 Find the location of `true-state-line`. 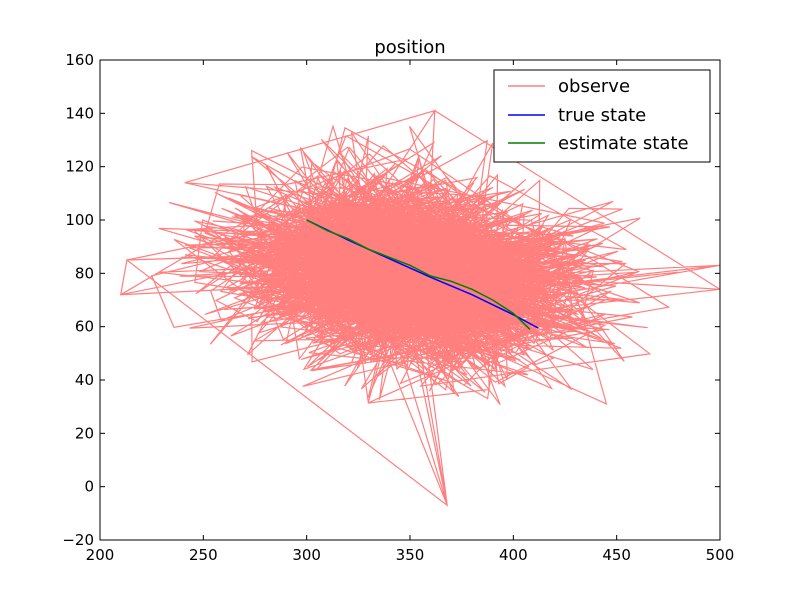

true-state-line is located at coordinates (422, 274).